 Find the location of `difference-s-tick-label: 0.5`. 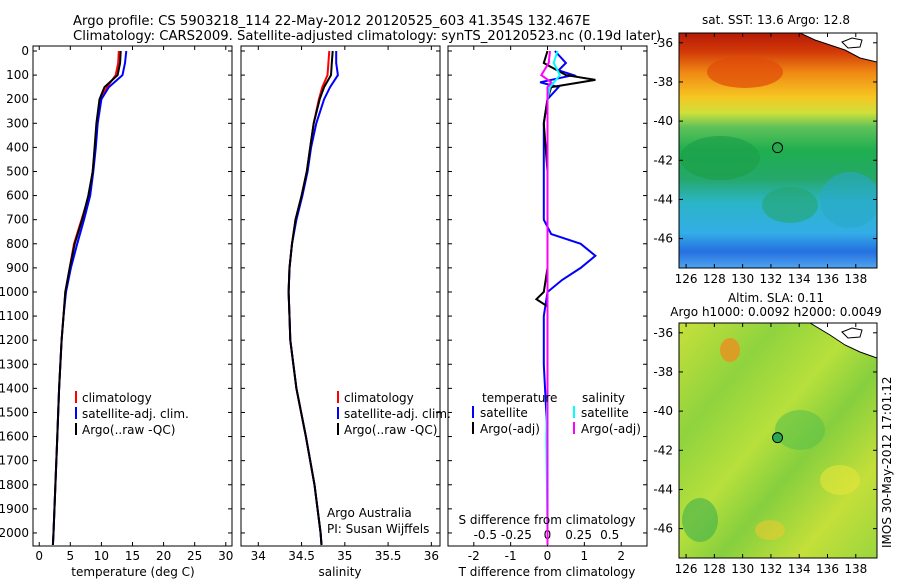

difference-s-tick-label: 0.5 is located at coordinates (609, 535).